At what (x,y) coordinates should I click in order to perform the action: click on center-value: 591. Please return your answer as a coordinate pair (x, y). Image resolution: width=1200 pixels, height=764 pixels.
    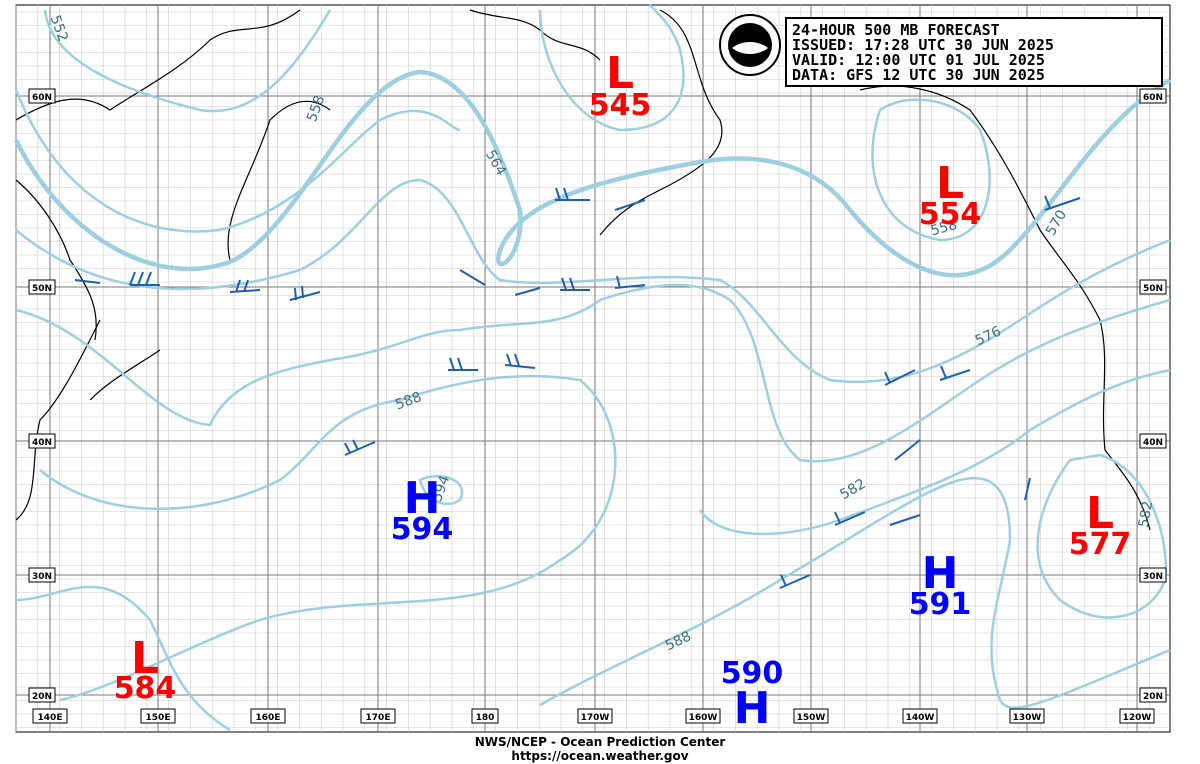
    Looking at the image, I should click on (940, 604).